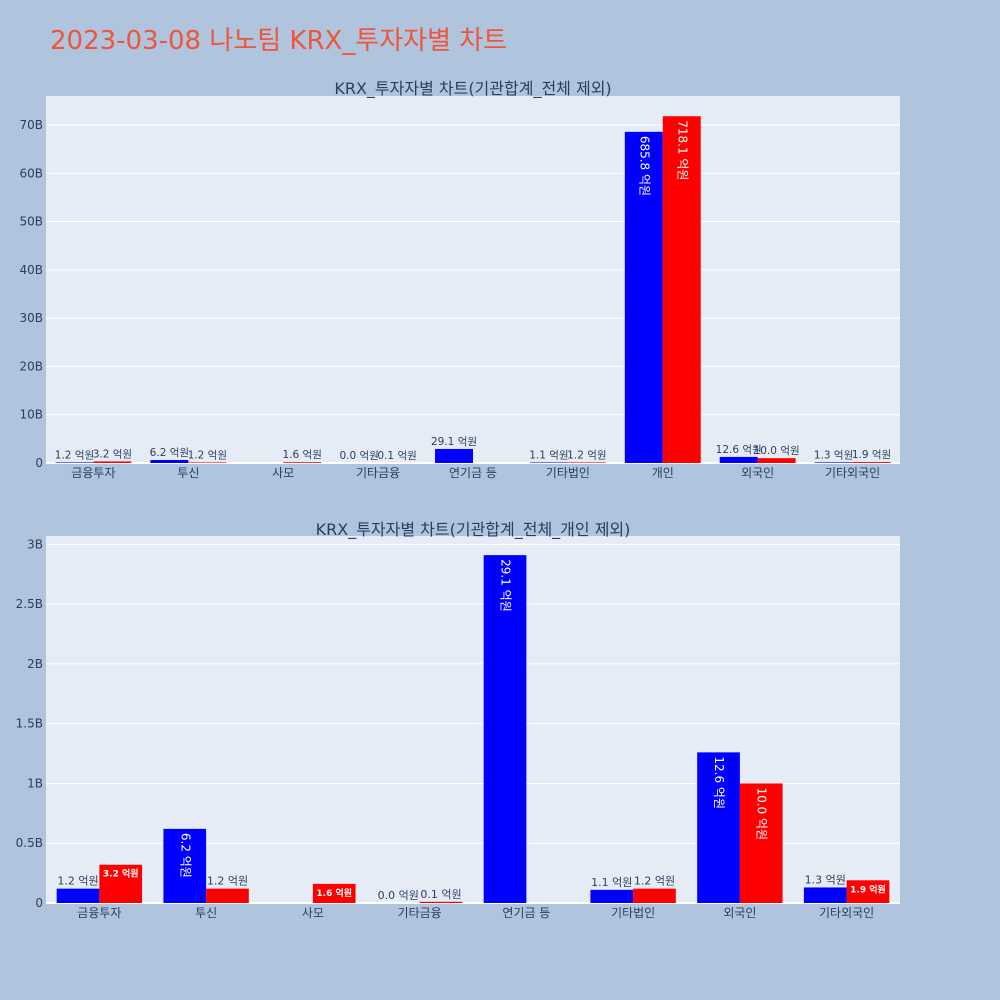 This screenshot has height=1000, width=1000. Describe the element at coordinates (31, 318) in the screenshot. I see `y-tick-label: 30B` at that location.